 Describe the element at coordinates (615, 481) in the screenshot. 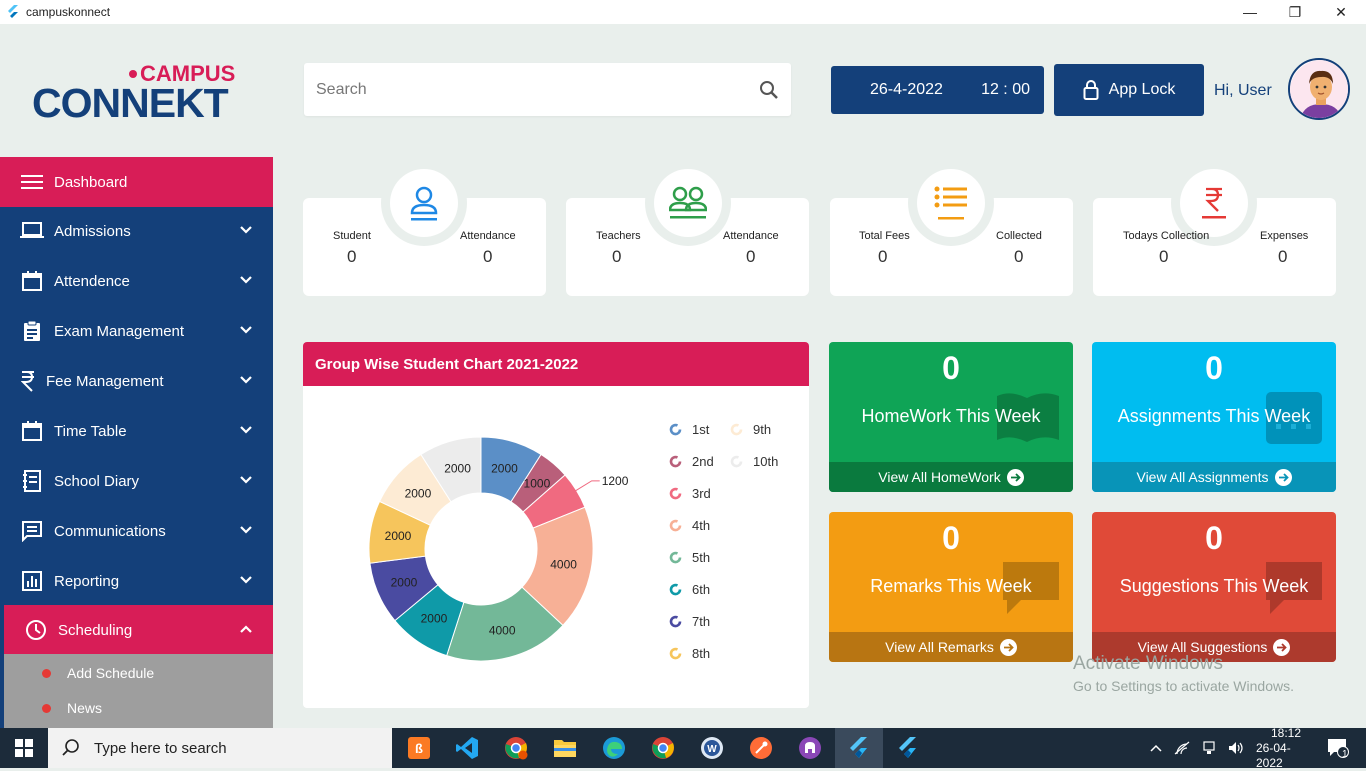

I see `slice-value-label: 1200` at that location.